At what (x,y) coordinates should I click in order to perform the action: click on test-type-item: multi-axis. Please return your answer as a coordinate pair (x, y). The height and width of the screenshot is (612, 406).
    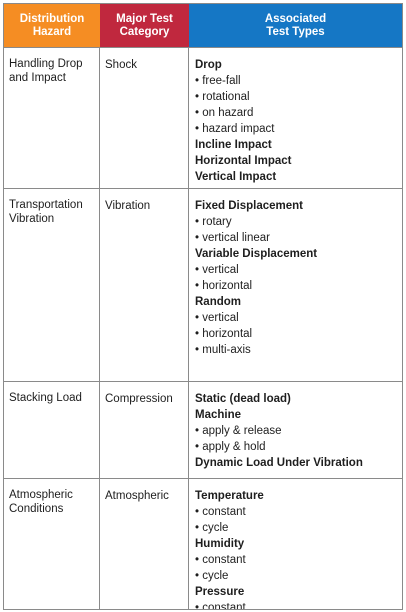
    Looking at the image, I should click on (296, 350).